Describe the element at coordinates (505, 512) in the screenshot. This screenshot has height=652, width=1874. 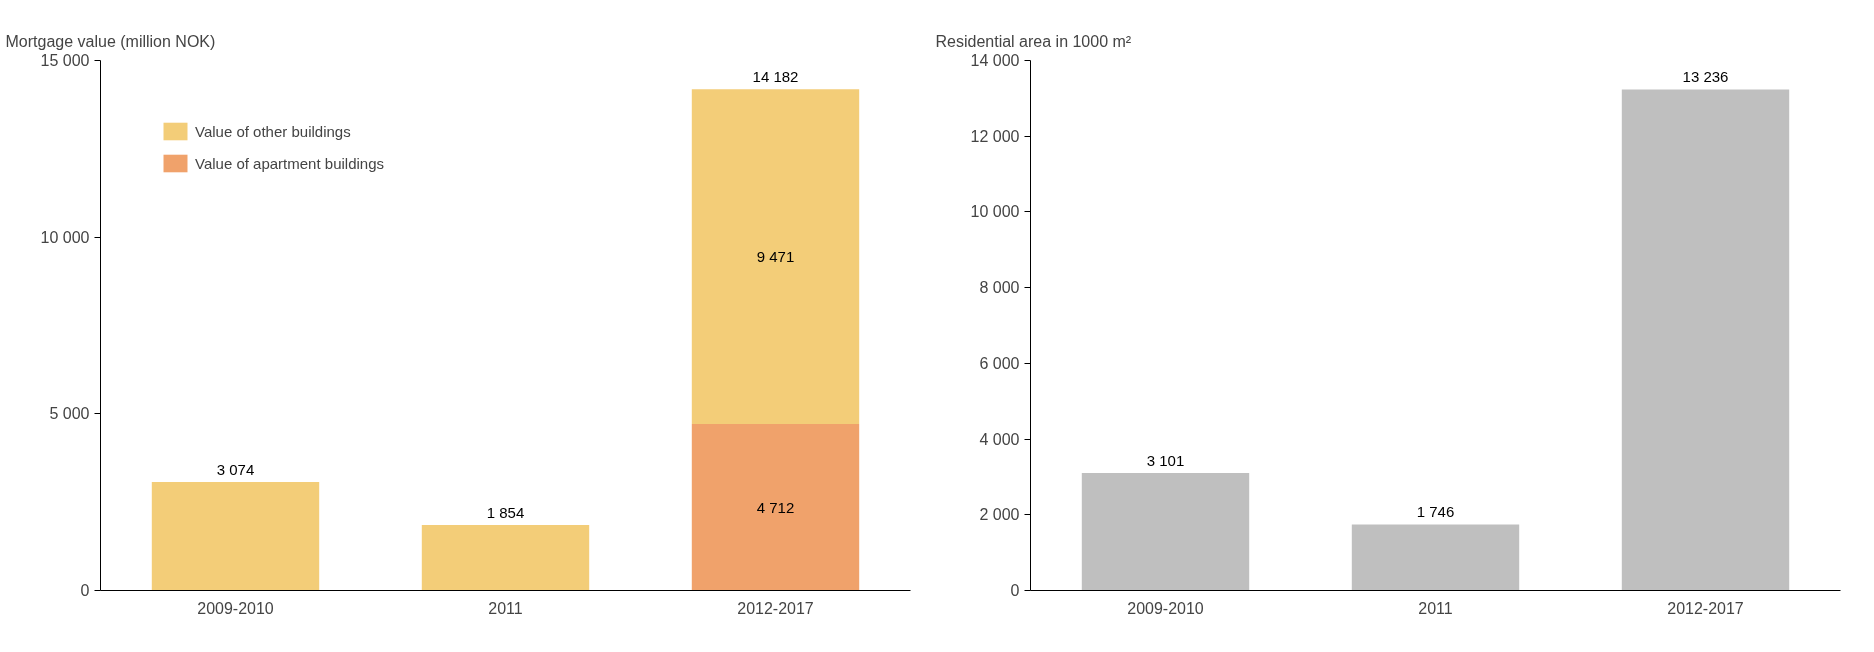
I see `total-label: 1 854` at that location.